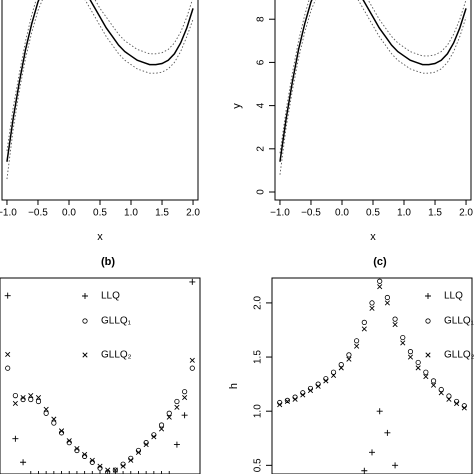 This screenshot has width=474, height=474. I want to click on x-tick-label: 0.5, so click(100, 213).